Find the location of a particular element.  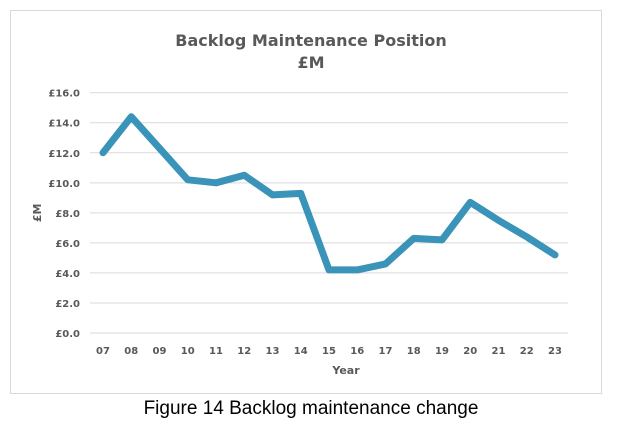

figure-caption: Figure 14 Backlog maintenance change is located at coordinates (311, 408).